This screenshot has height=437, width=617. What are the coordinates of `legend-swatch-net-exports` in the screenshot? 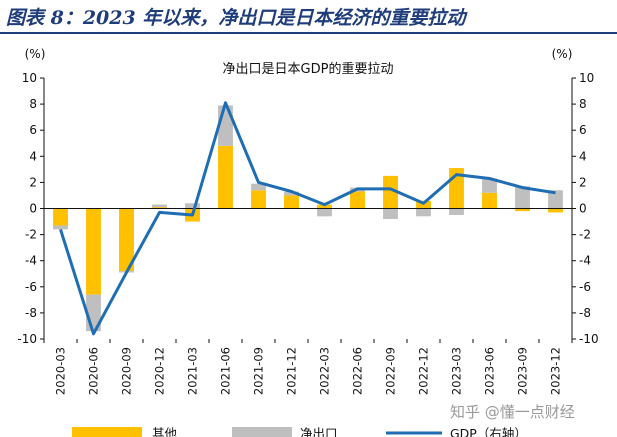 It's located at (262, 432).